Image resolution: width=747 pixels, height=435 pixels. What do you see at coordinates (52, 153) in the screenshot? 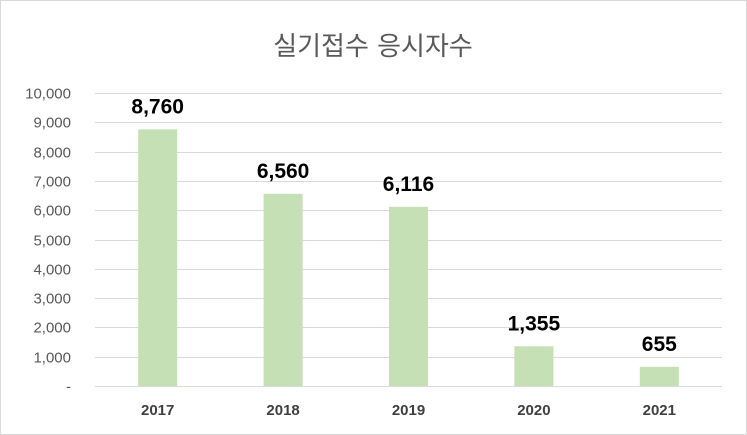
I see `y-tick-label: 8,000` at bounding box center [52, 153].